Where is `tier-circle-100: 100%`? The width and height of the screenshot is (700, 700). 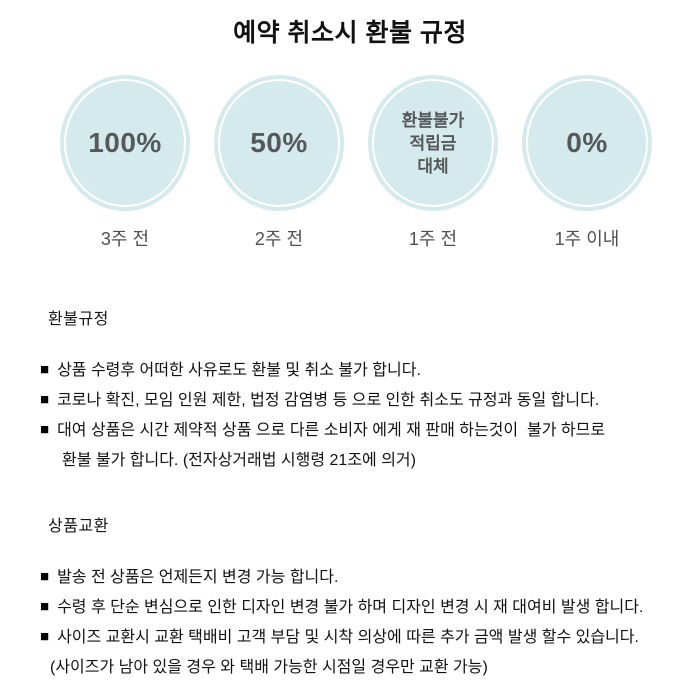 tier-circle-100: 100% is located at coordinates (125, 143).